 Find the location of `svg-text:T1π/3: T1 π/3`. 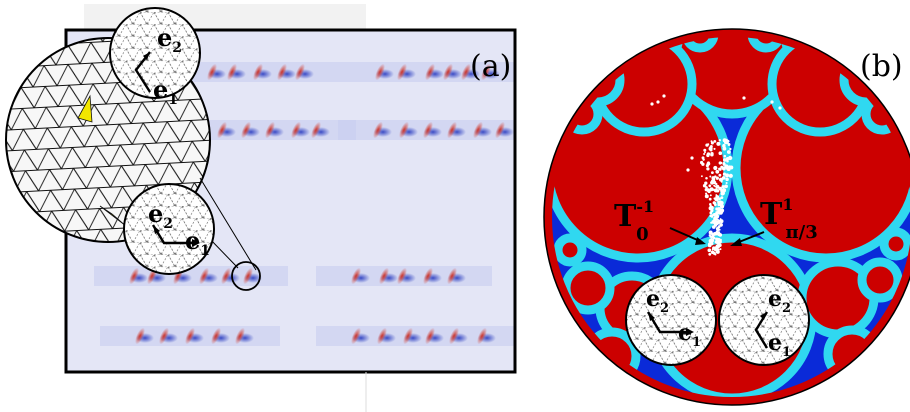

svg-text:T1π/3: T1 π/3 is located at coordinates (789, 219).